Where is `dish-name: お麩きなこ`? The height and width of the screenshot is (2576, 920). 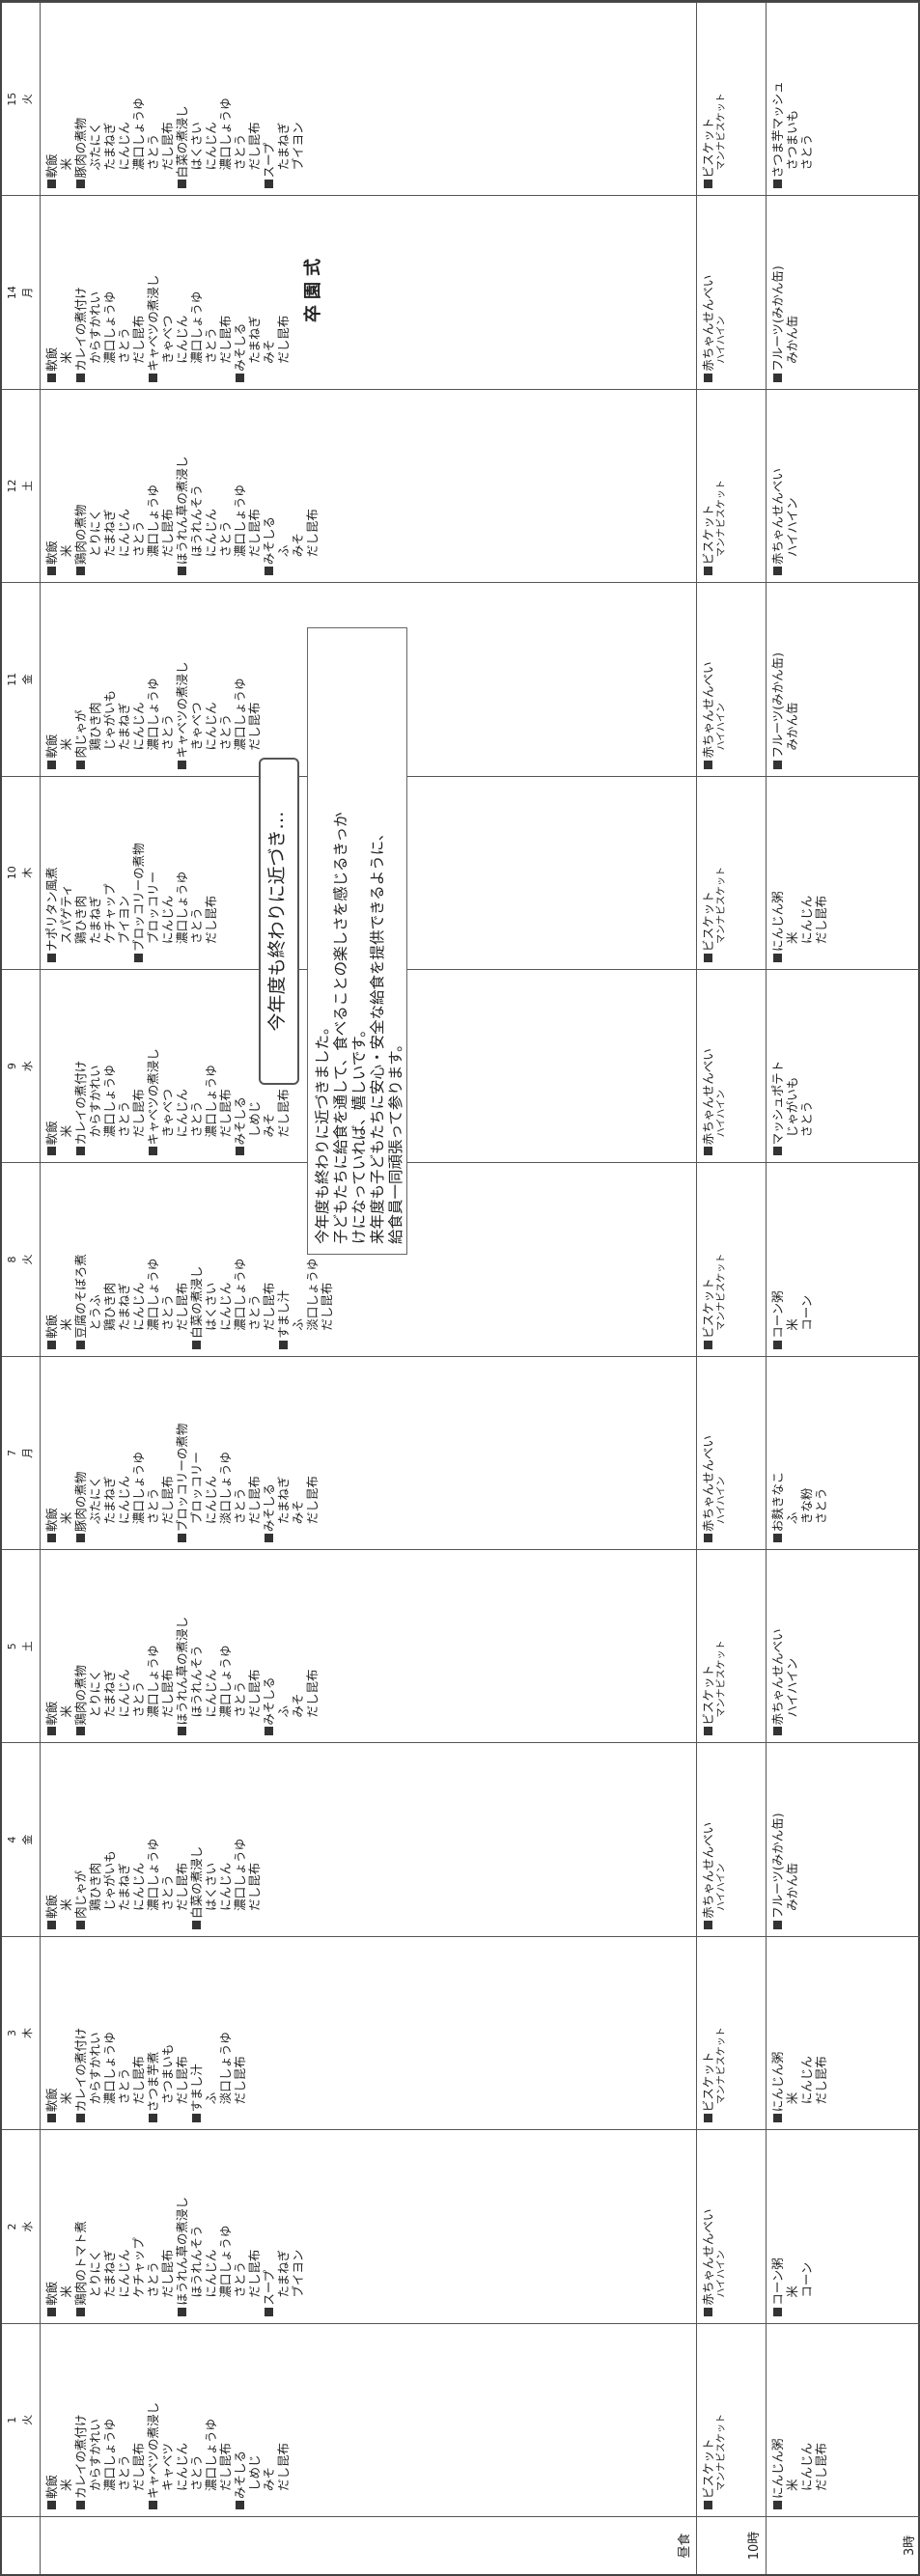 dish-name: お麩きなこ is located at coordinates (777, 1453).